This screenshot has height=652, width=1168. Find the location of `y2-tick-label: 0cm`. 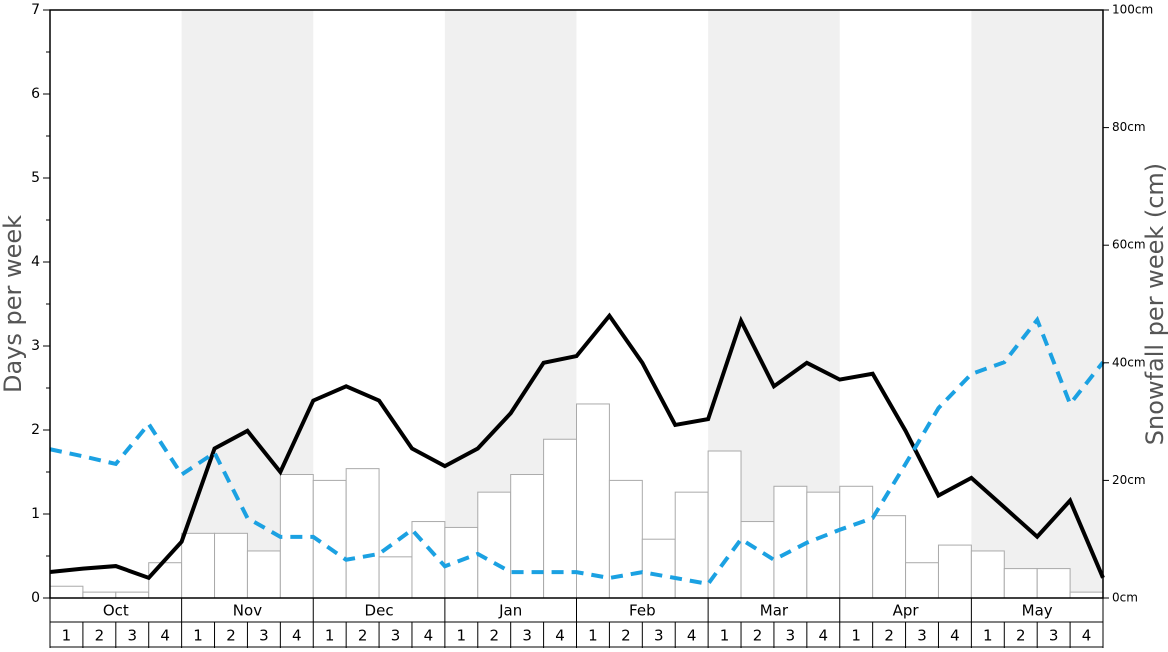

y2-tick-label: 0cm is located at coordinates (1125, 598).